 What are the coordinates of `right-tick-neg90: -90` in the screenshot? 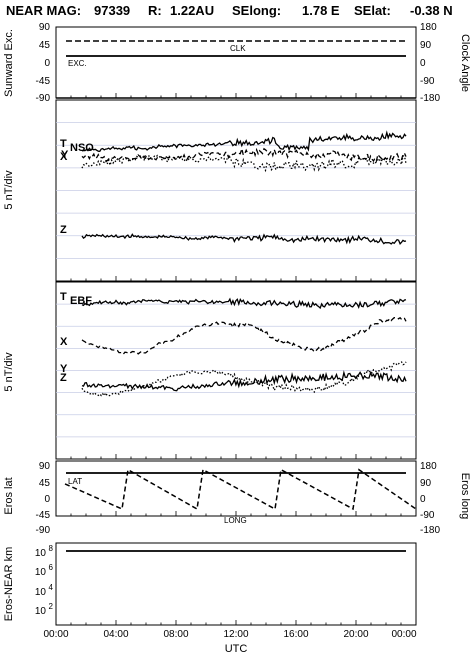 It's located at (427, 81).